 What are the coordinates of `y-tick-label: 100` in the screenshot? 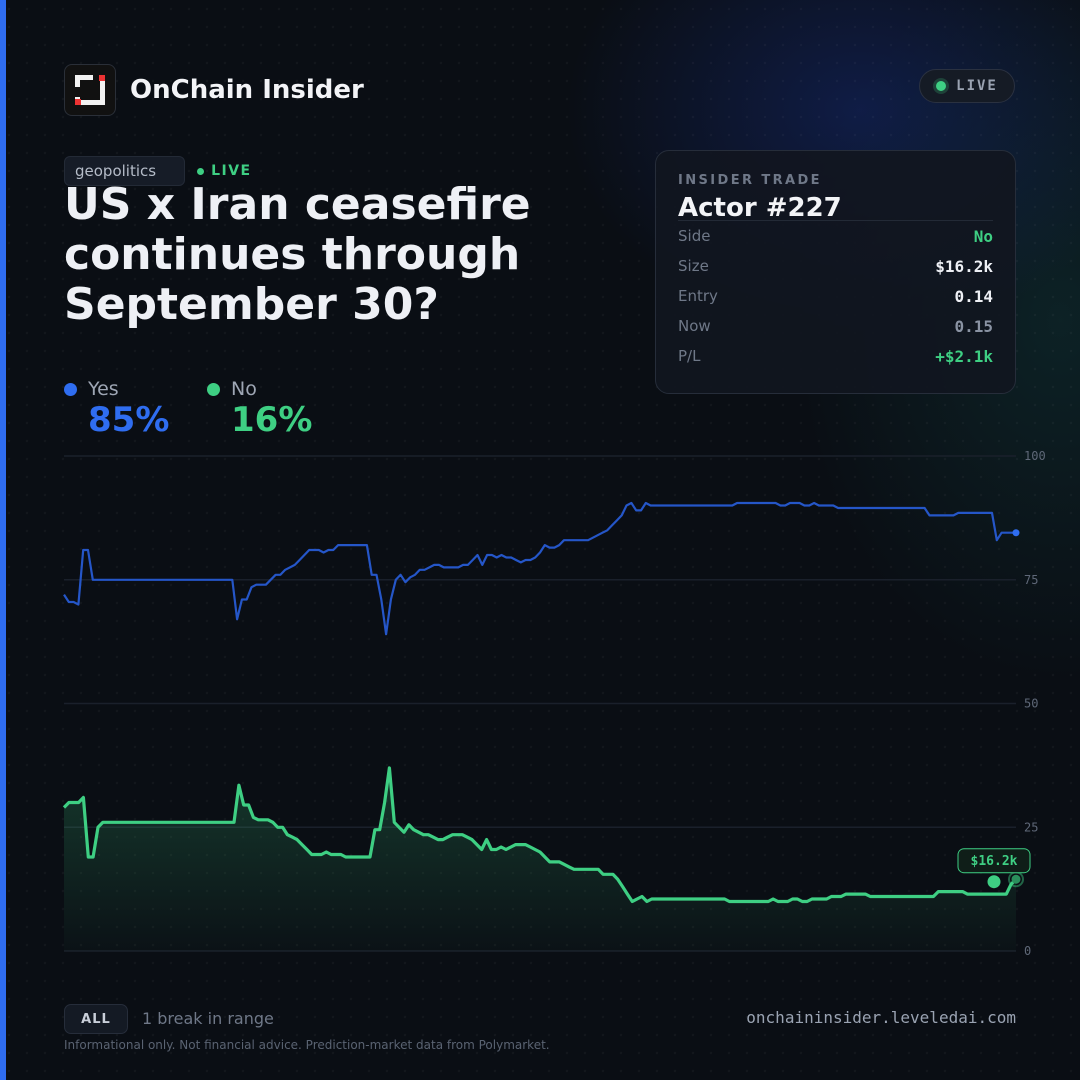 It's located at (1035, 456).